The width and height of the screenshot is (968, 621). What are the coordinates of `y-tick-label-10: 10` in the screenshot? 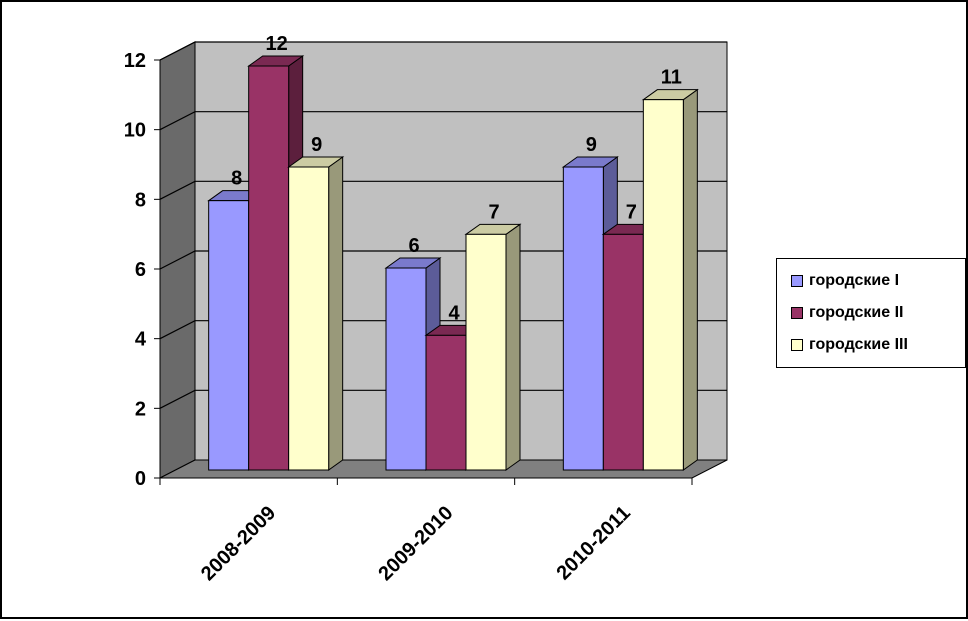 It's located at (135, 131).